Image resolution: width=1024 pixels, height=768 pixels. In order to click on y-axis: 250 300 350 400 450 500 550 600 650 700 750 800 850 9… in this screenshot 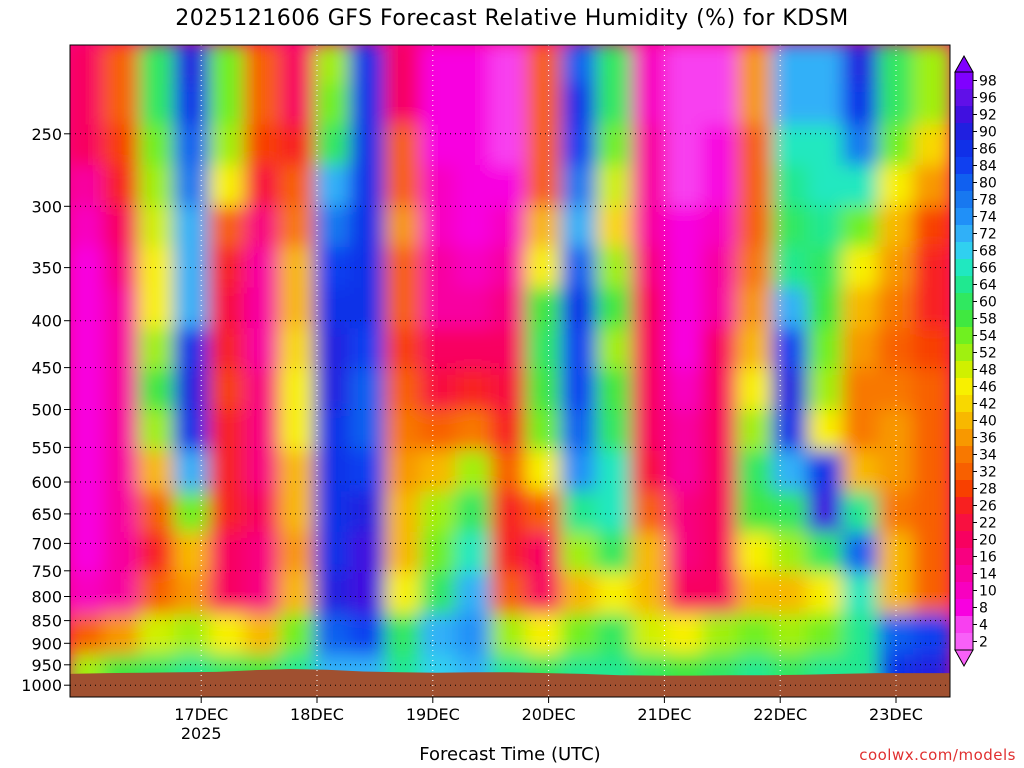, I will do `click(45, 410)`.